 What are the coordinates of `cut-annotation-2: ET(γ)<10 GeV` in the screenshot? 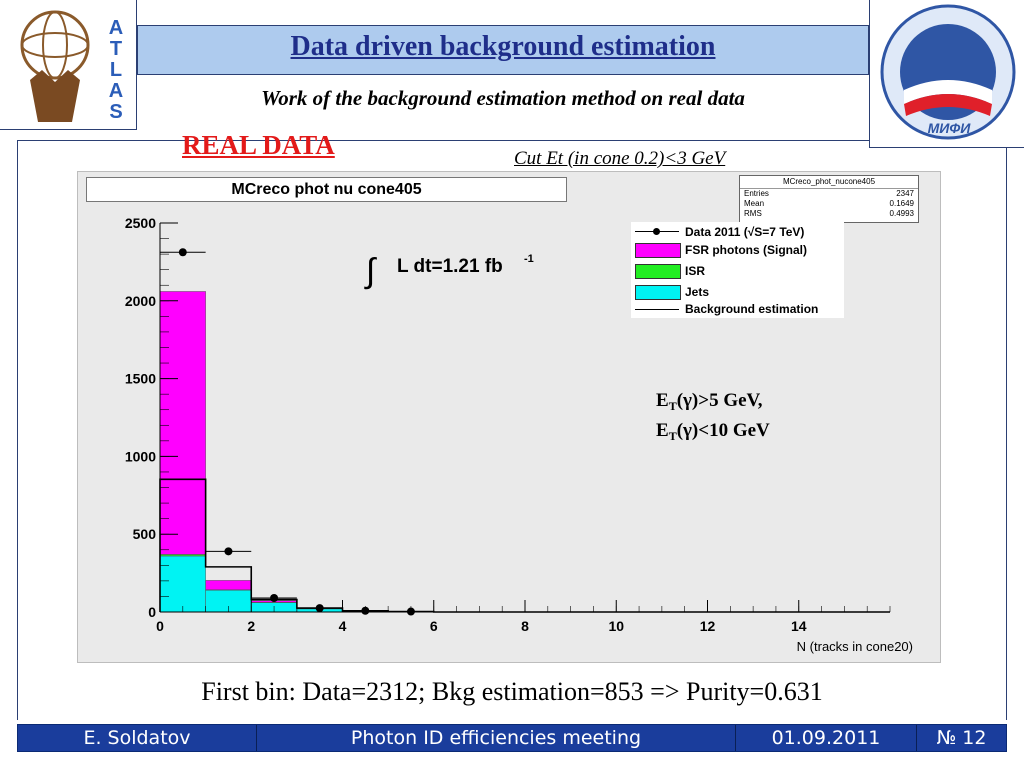 It's located at (713, 431).